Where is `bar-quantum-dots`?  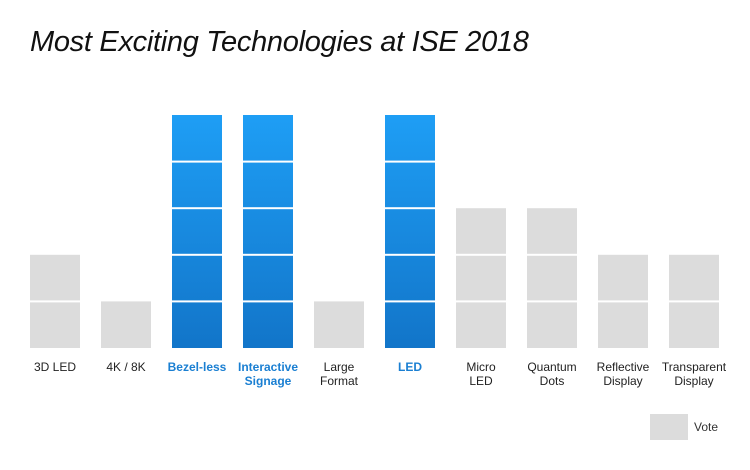
bar-quantum-dots is located at coordinates (552, 278).